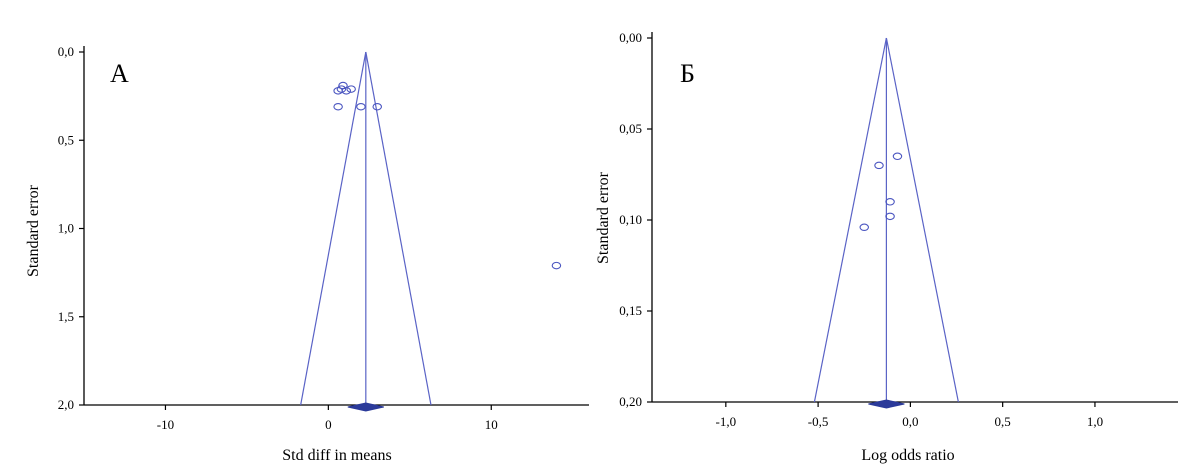 The height and width of the screenshot is (472, 1200). What do you see at coordinates (66, 404) in the screenshot?
I see `y-tick-label-a: 2,0` at bounding box center [66, 404].